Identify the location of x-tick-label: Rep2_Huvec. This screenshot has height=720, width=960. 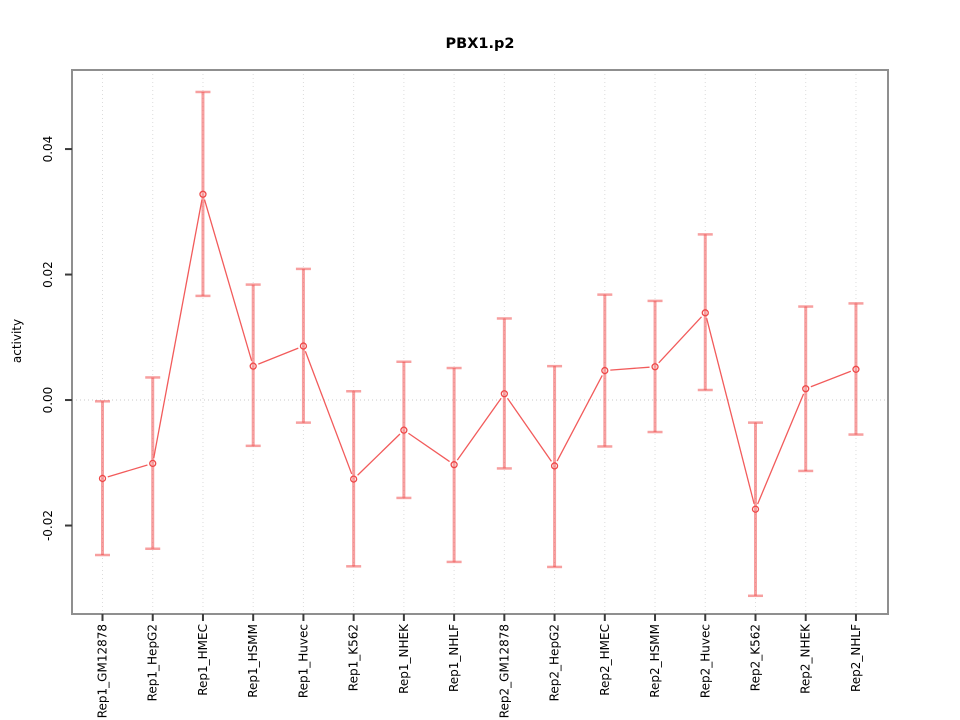
(705, 661).